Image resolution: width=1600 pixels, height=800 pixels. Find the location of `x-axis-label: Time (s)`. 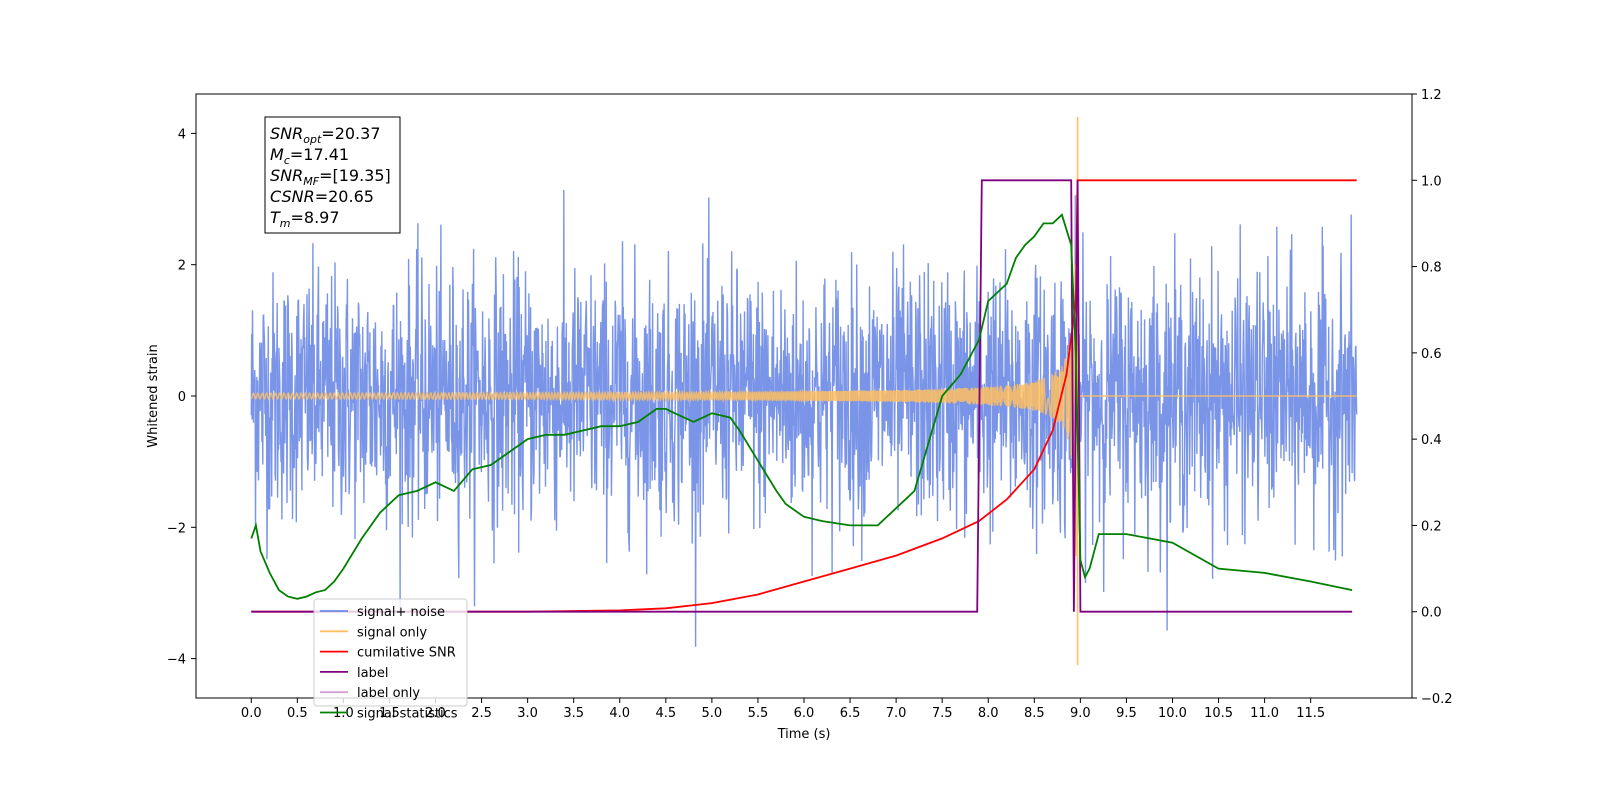

x-axis-label: Time (s) is located at coordinates (804, 734).